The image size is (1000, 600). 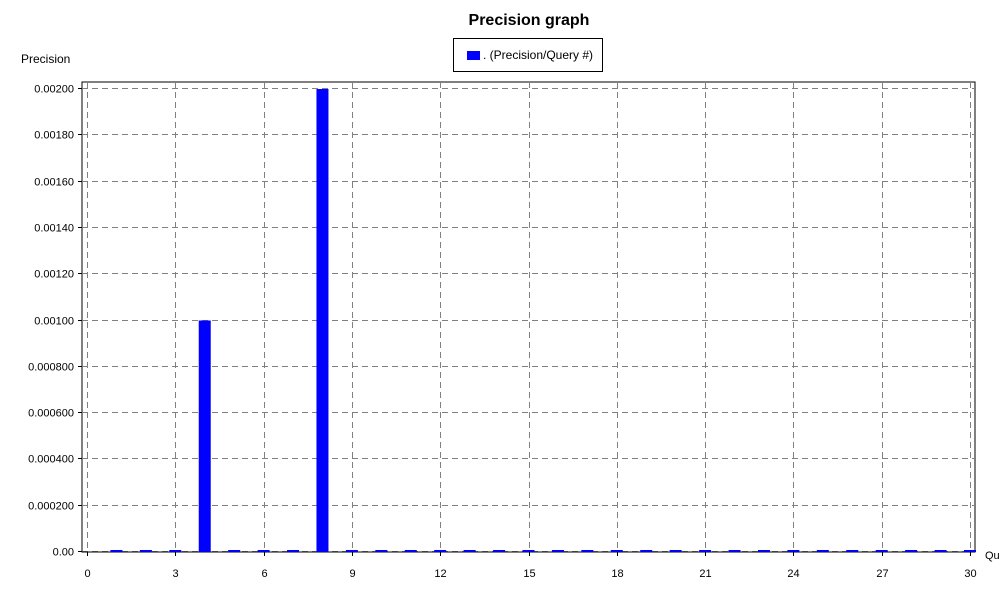 What do you see at coordinates (882, 574) in the screenshot?
I see `x-tick-label: 27` at bounding box center [882, 574].